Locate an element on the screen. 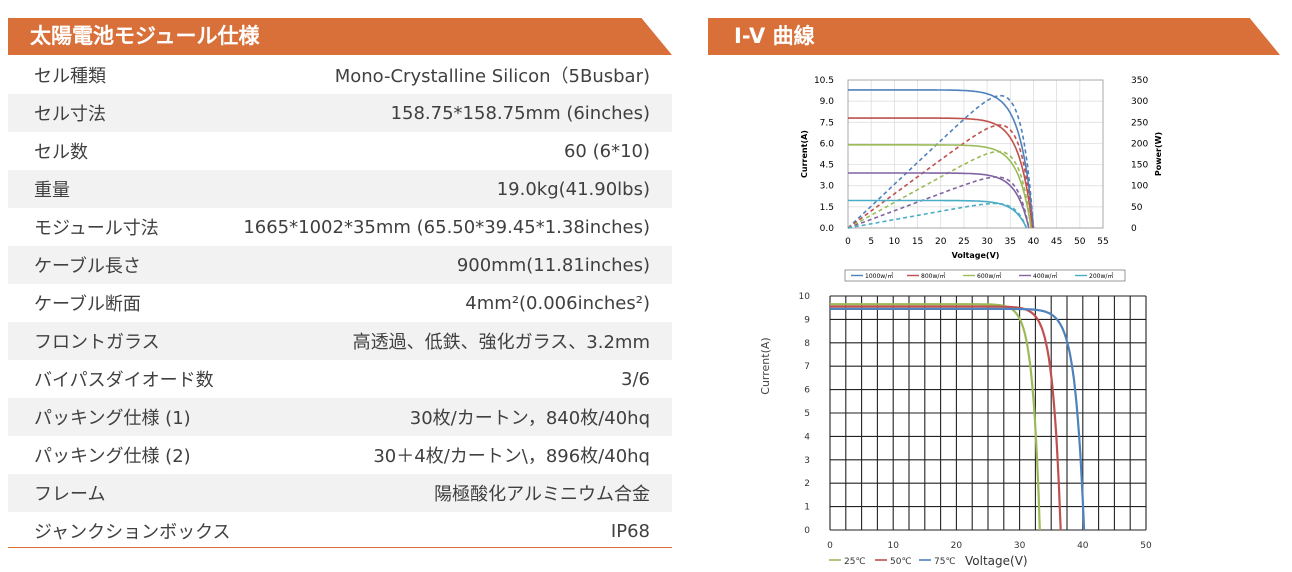  legend-entry: 200w/㎡ is located at coordinates (1101, 276).